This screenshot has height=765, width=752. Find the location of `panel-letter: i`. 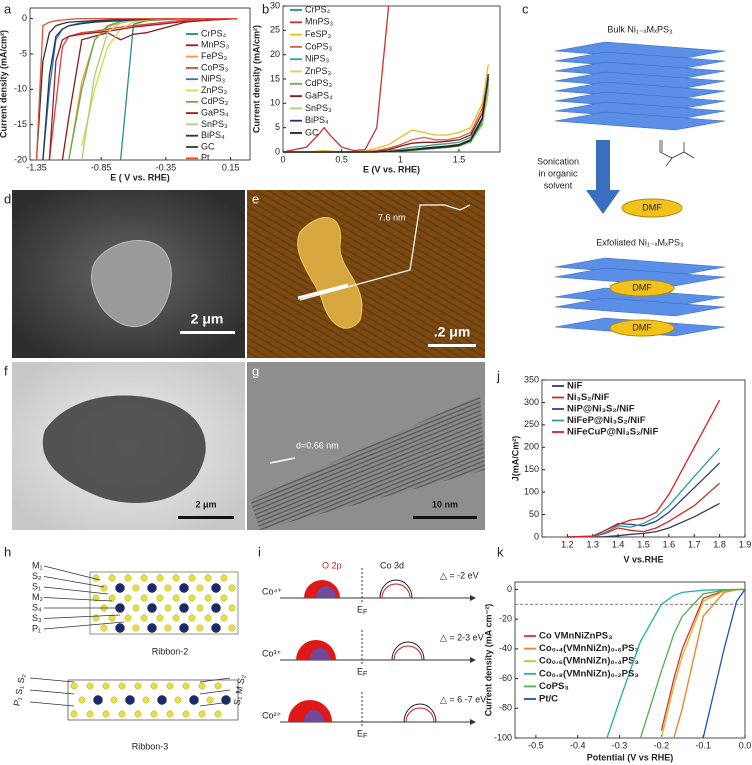

panel-letter: i is located at coordinates (259, 551).